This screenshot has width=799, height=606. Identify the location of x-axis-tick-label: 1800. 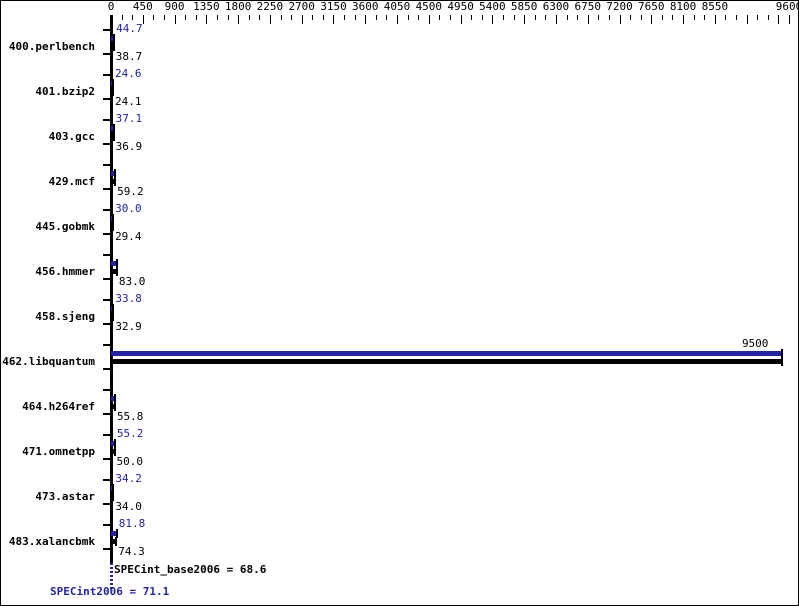
(238, 6).